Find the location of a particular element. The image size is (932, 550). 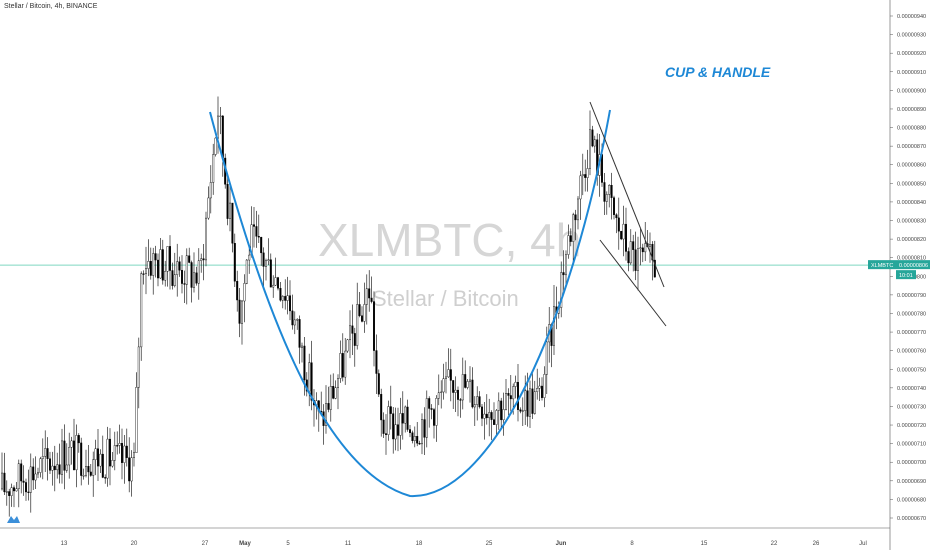

price-tag-symbol: XLMBTC is located at coordinates (882, 266).